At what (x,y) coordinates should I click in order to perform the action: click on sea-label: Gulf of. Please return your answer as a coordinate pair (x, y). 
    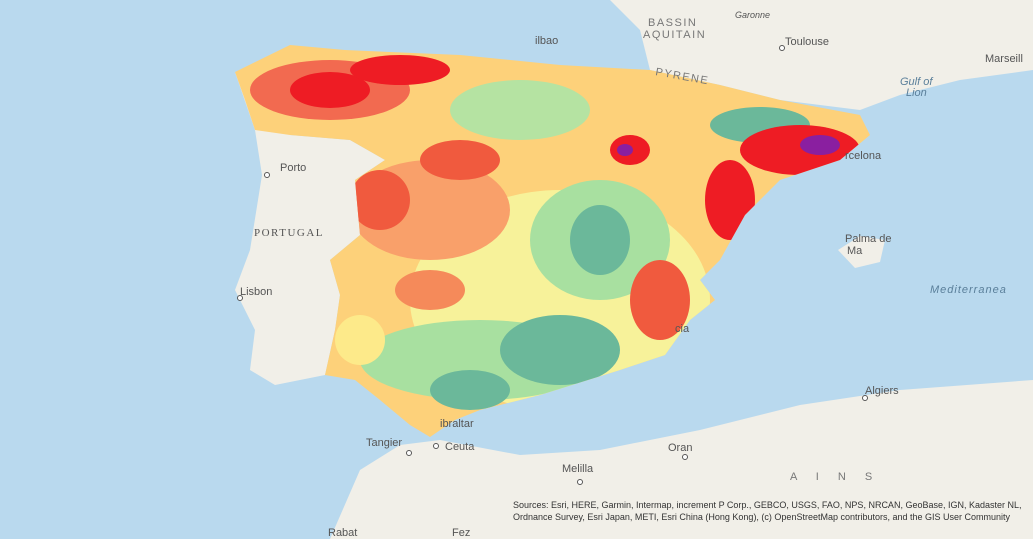
    Looking at the image, I should click on (916, 82).